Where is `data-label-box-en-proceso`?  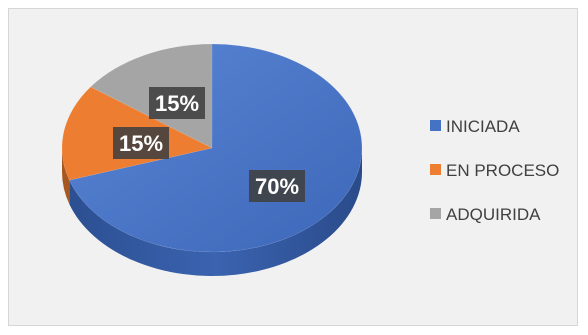 data-label-box-en-proceso is located at coordinates (141, 143).